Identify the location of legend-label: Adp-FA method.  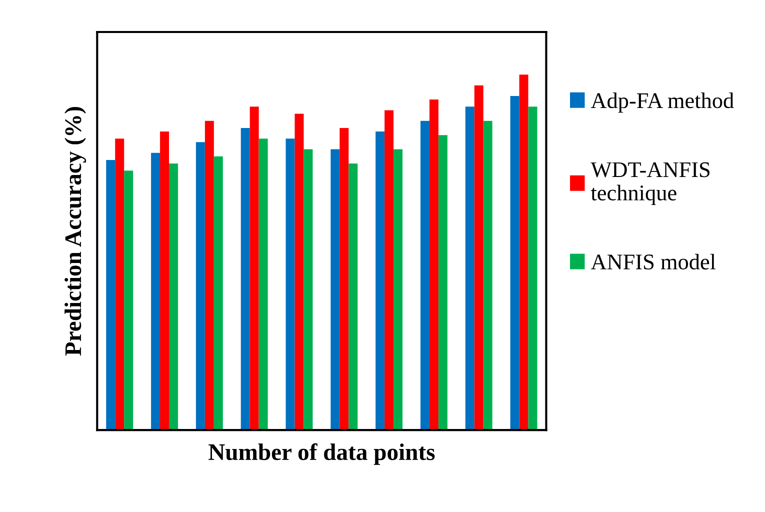
(662, 102).